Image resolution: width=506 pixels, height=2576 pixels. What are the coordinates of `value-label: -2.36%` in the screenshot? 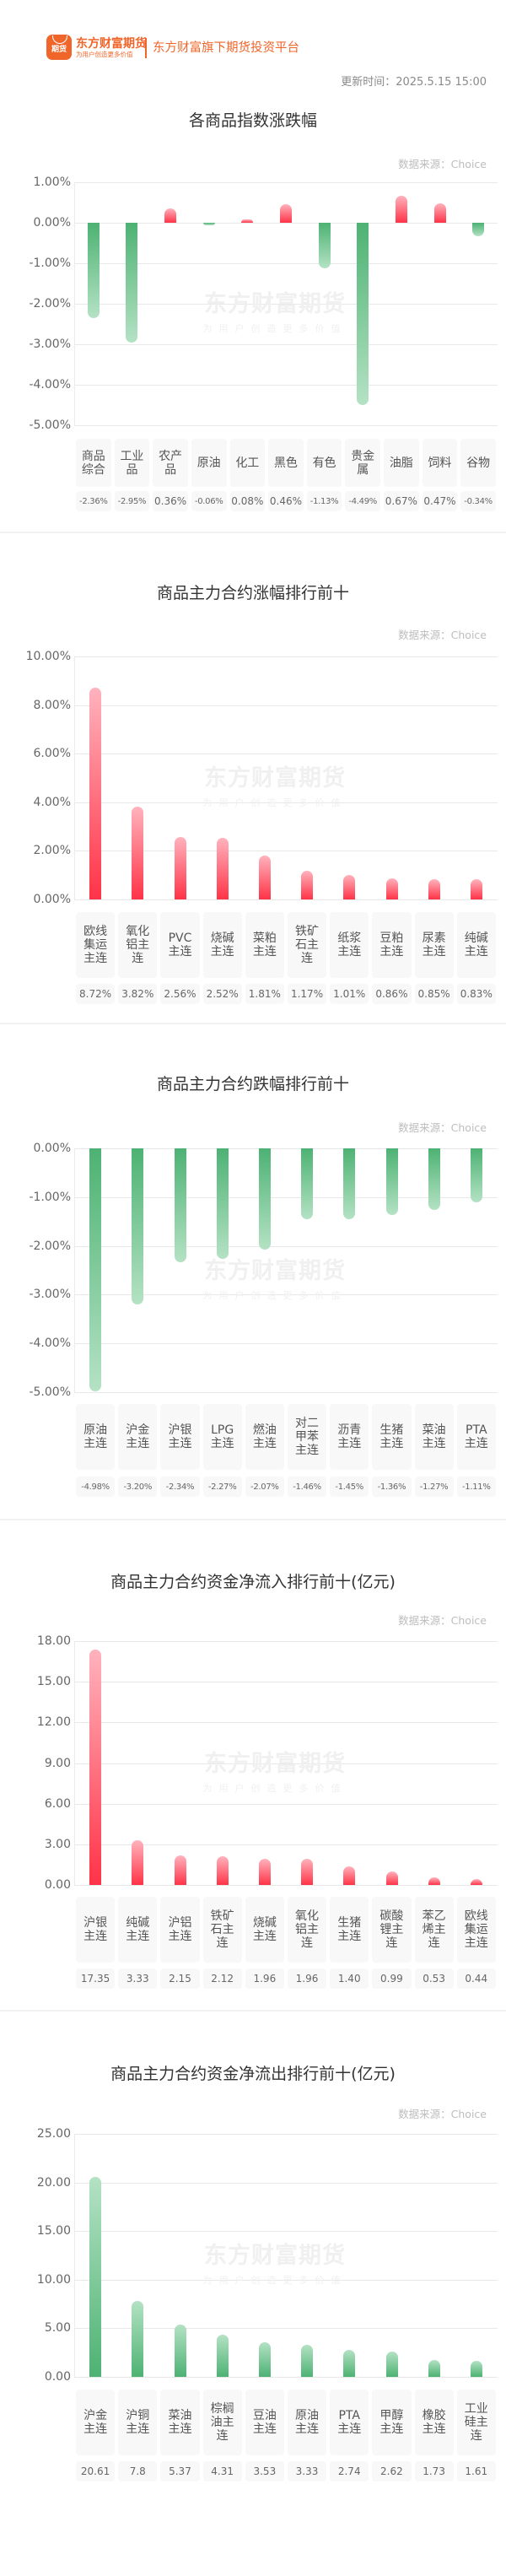 It's located at (94, 501).